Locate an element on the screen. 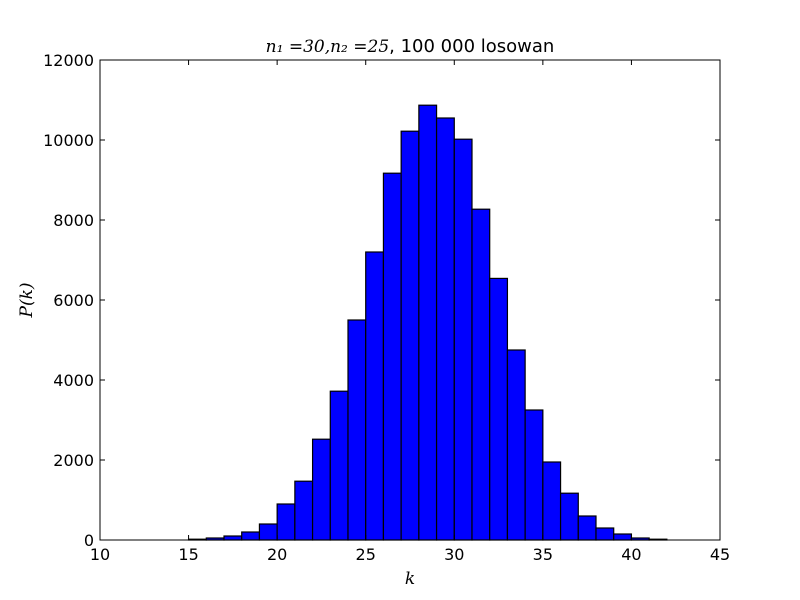 Image resolution: width=800 pixels, height=600 pixels. y-tick-label: 10000 is located at coordinates (68, 140).